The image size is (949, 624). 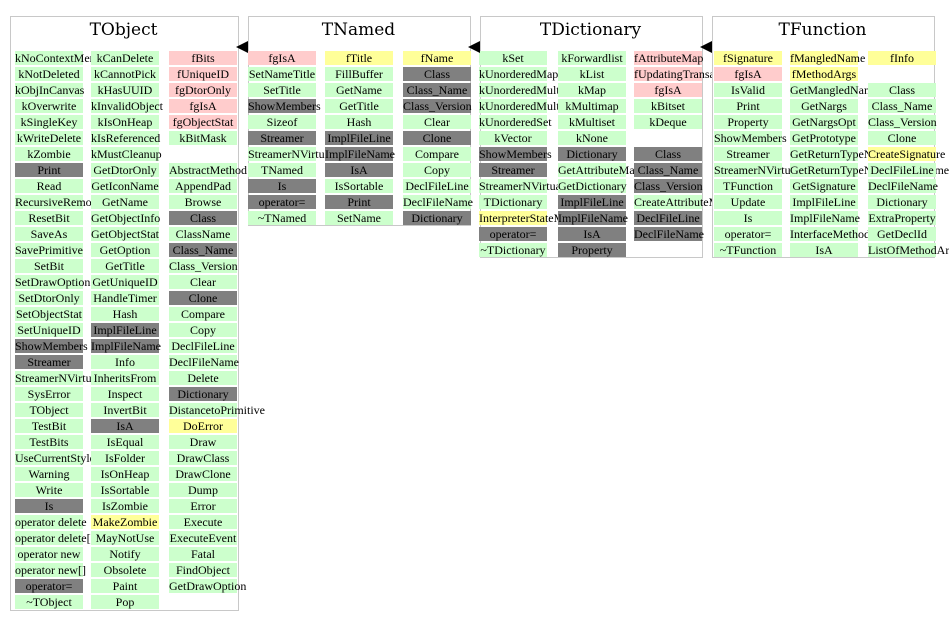 I want to click on member-label: fUniqueID, so click(x=203, y=74).